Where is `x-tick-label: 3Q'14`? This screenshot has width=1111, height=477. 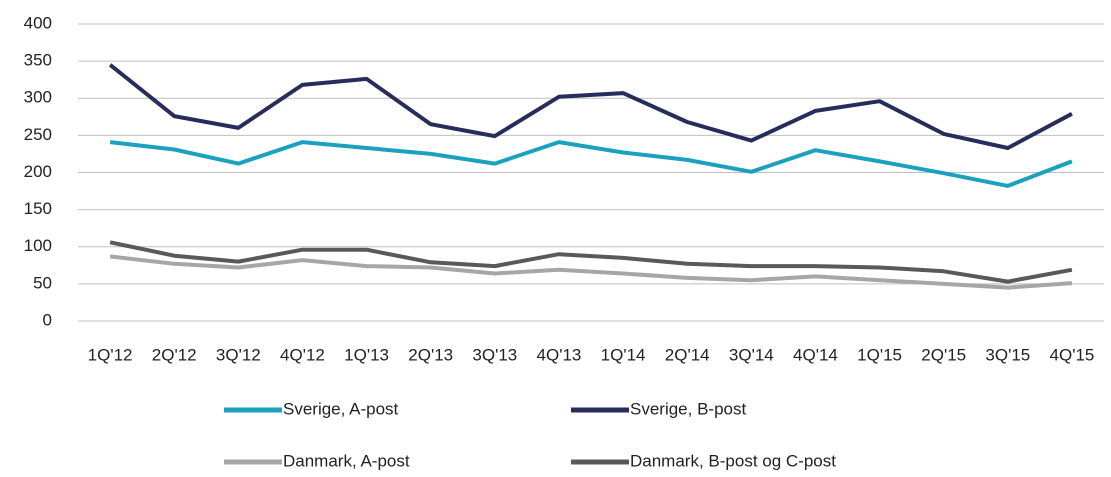
x-tick-label: 3Q'14 is located at coordinates (751, 354).